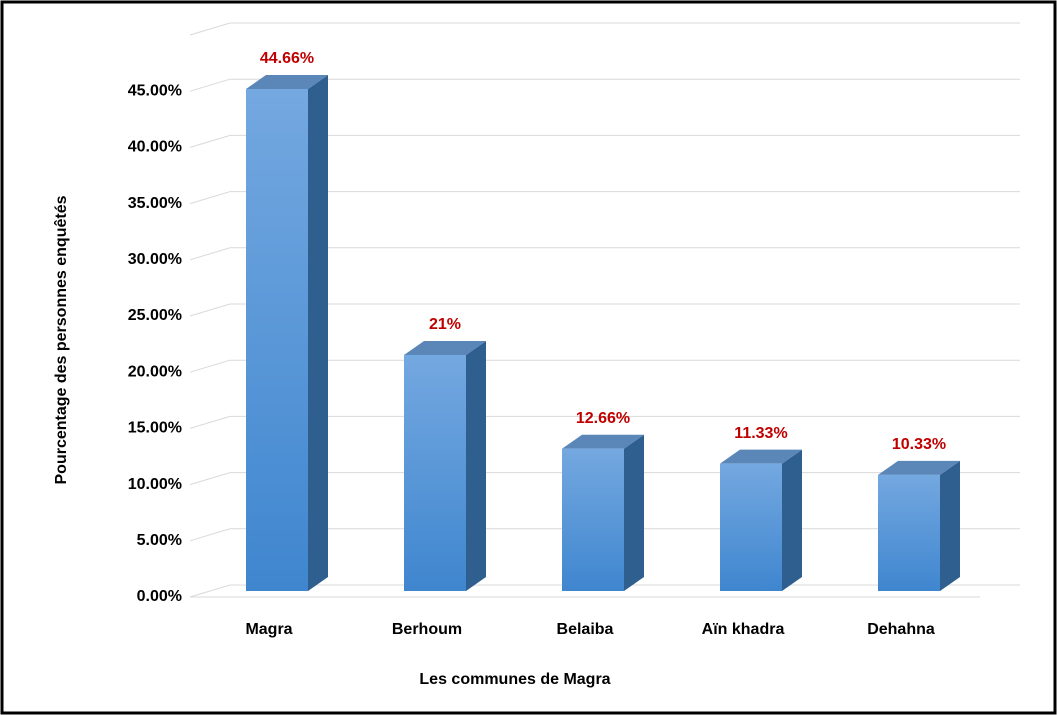  Describe the element at coordinates (155, 203) in the screenshot. I see `y-tick-label: 35.00%` at that location.